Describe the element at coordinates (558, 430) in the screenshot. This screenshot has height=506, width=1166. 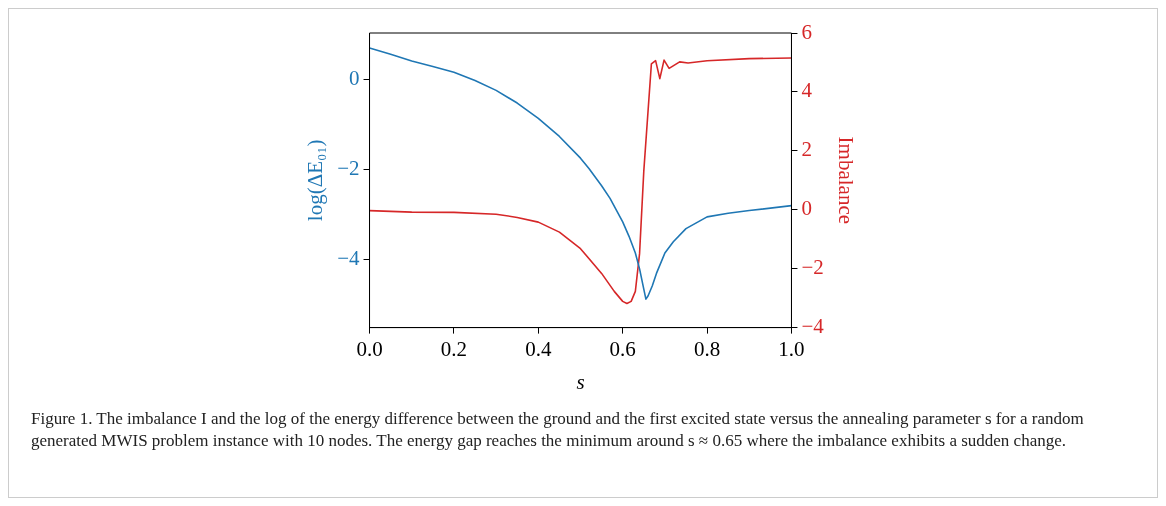
I see `caption: Figure 1. The imbalance I and the log of the energy difference between the ground and the first excited state versus the annealing parameter s for a random generated MWIS problem instance with 10 nodes. The energy gap reaches the minimum around s ≈ 0.65 where the imbalance exhibits a sudden change.` at that location.